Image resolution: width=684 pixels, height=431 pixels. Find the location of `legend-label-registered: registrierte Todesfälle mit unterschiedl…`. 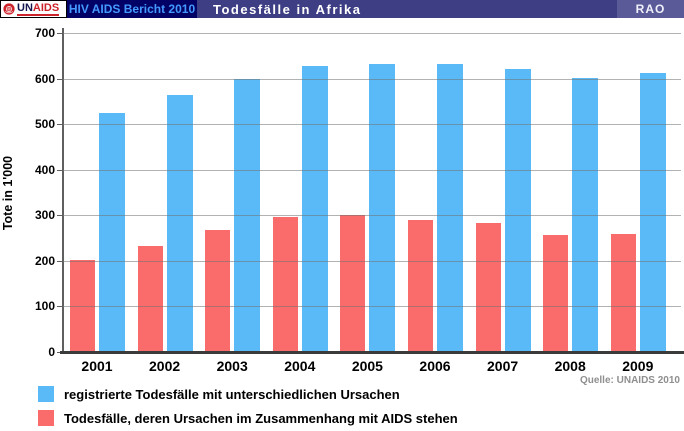

legend-label-registered: registrierte Todesfälle mit unterschiedl… is located at coordinates (232, 394).